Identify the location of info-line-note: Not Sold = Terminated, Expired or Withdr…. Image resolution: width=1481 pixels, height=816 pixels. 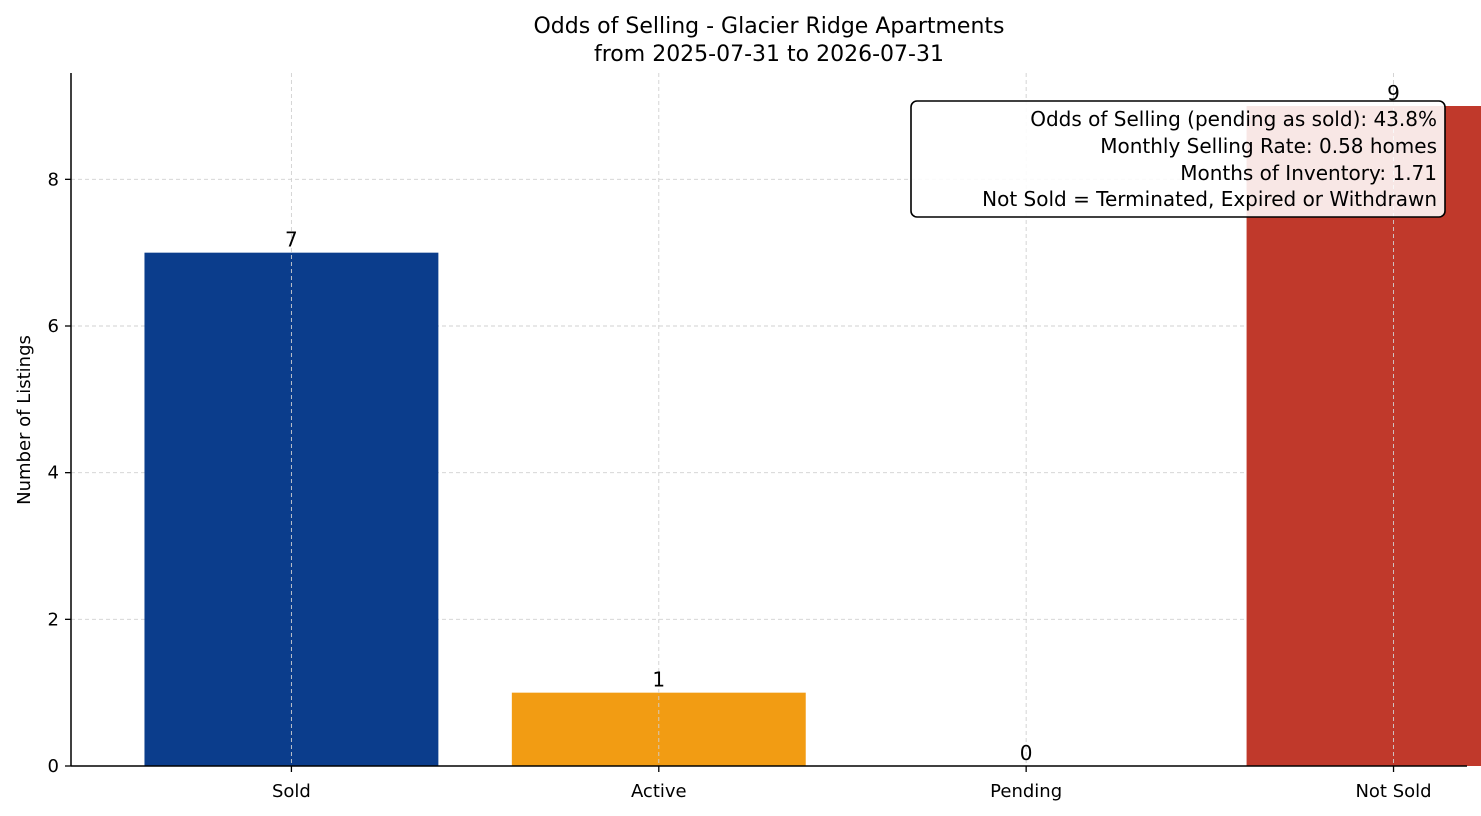
(1209, 199).